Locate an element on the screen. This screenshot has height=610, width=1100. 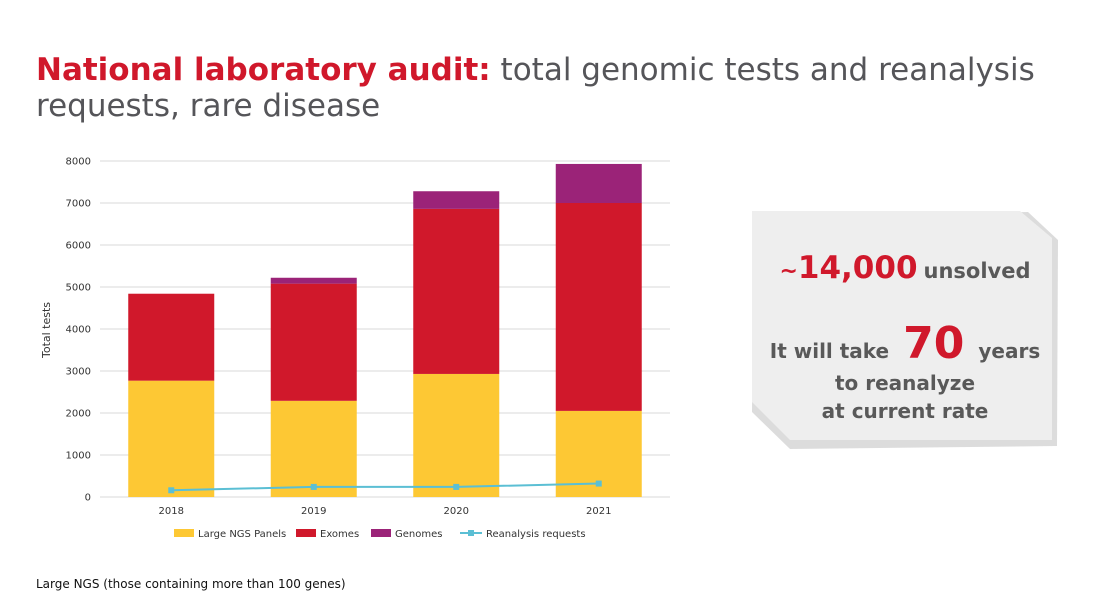
callout-line-count: ~14,000 unsolved is located at coordinates (904, 268).